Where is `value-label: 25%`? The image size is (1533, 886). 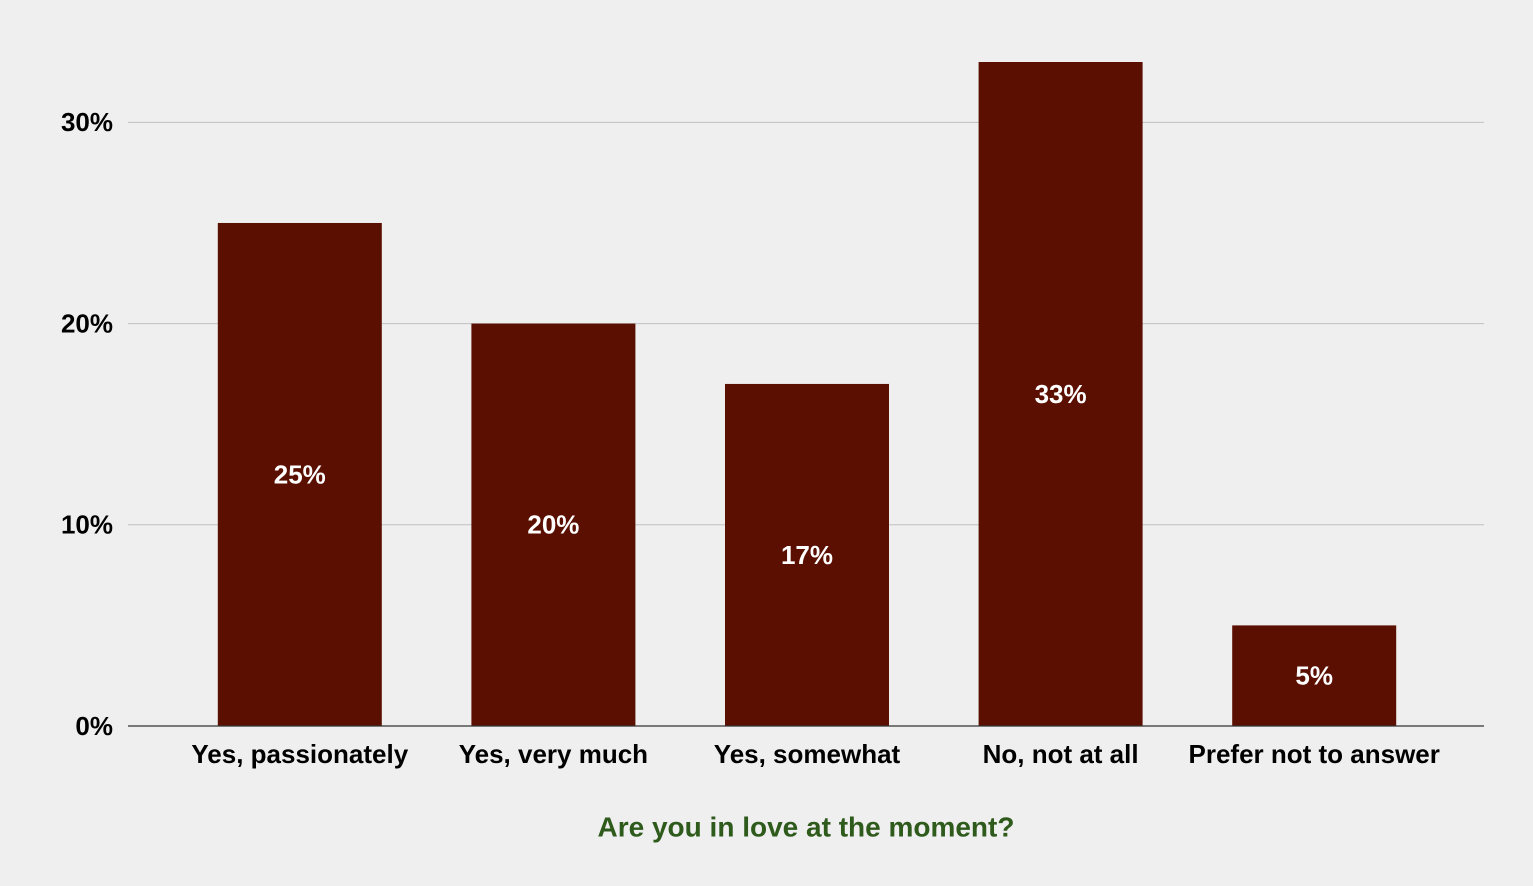 value-label: 25% is located at coordinates (300, 474).